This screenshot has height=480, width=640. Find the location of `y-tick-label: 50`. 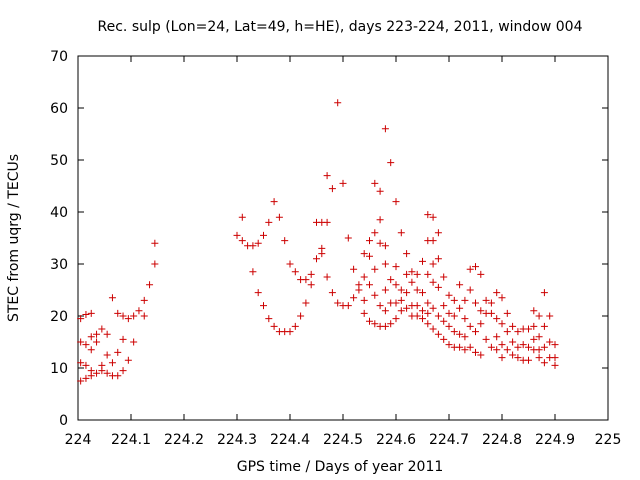

y-tick-label: 50 is located at coordinates (59, 161).